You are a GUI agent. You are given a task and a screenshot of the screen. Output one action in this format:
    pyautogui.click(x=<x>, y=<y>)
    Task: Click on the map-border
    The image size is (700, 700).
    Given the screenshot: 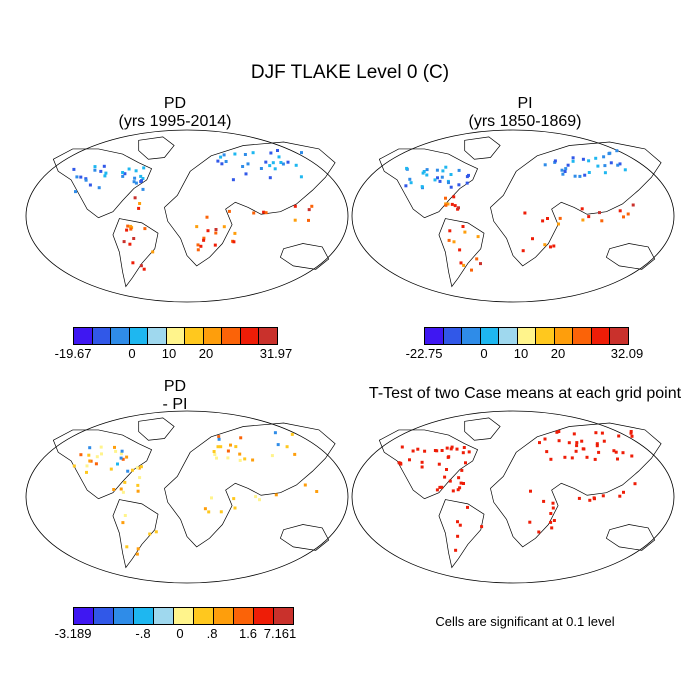 What is the action you would take?
    pyautogui.click(x=187, y=216)
    